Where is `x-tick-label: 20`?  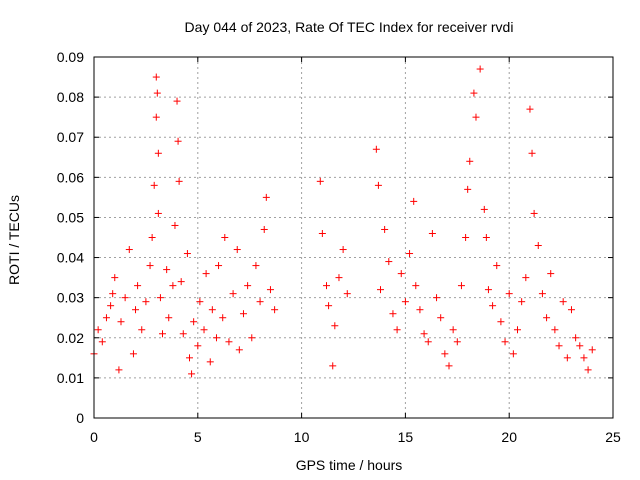 x-tick-label: 20 is located at coordinates (509, 437).